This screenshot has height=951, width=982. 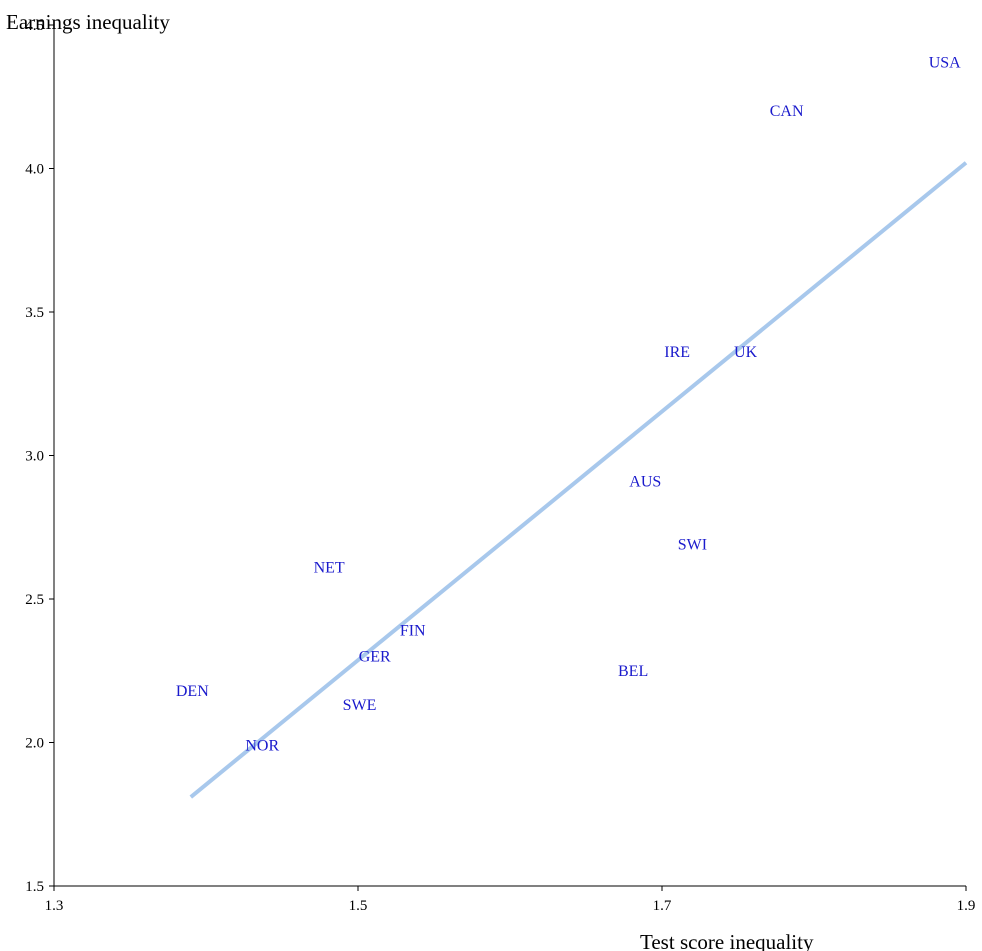 I want to click on point-ger: GER, so click(x=375, y=656).